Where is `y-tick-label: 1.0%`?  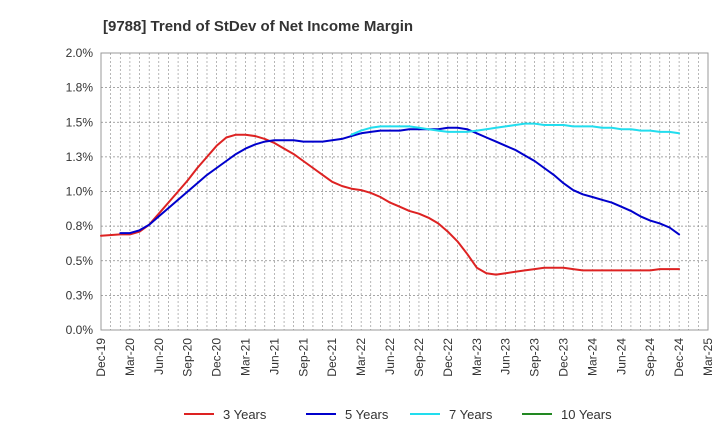
y-tick-label: 1.0% is located at coordinates (80, 192).